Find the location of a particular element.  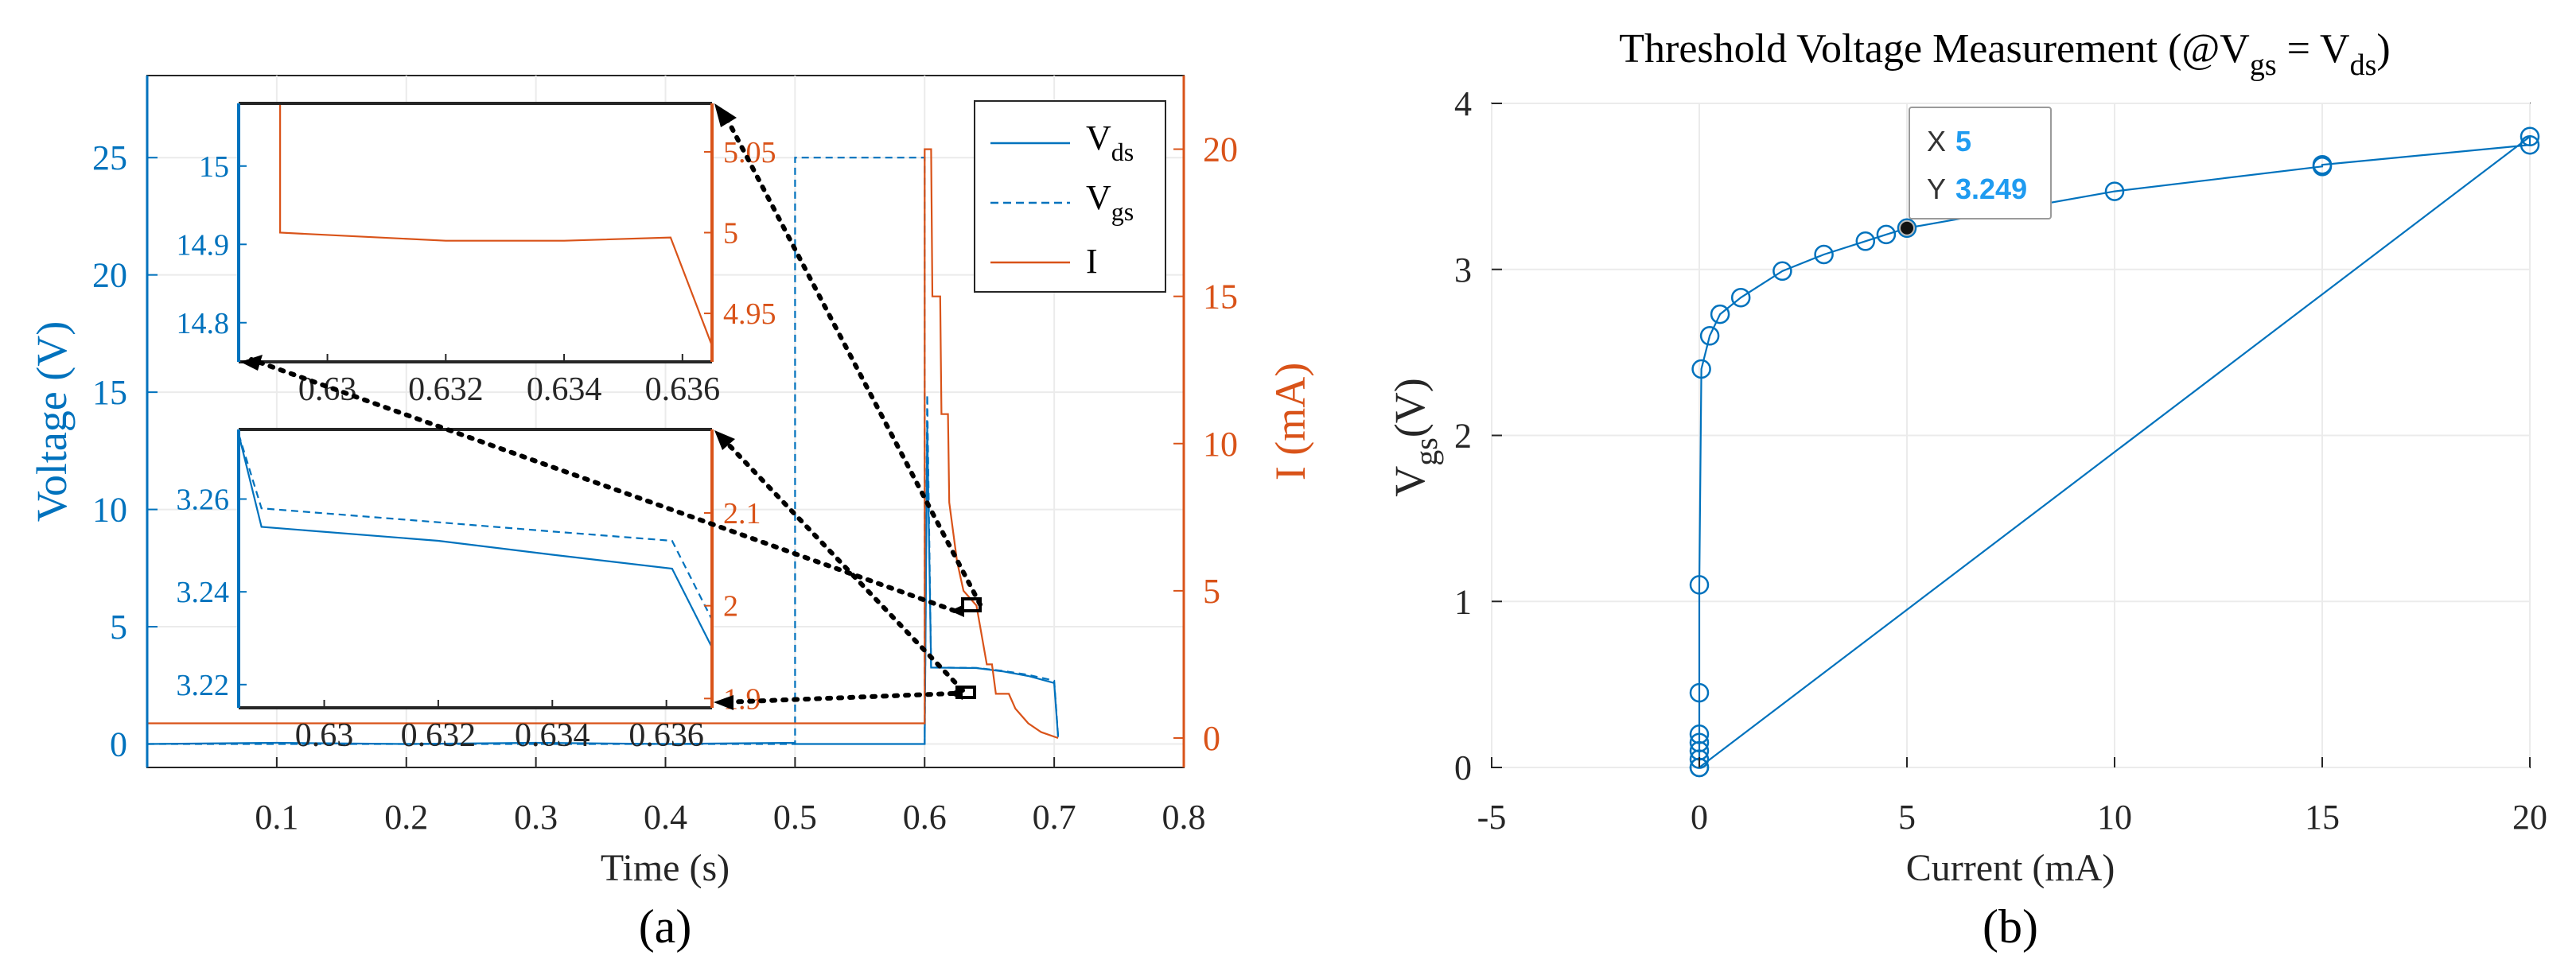

panel-b-xtick-label: 0 is located at coordinates (1700, 817).